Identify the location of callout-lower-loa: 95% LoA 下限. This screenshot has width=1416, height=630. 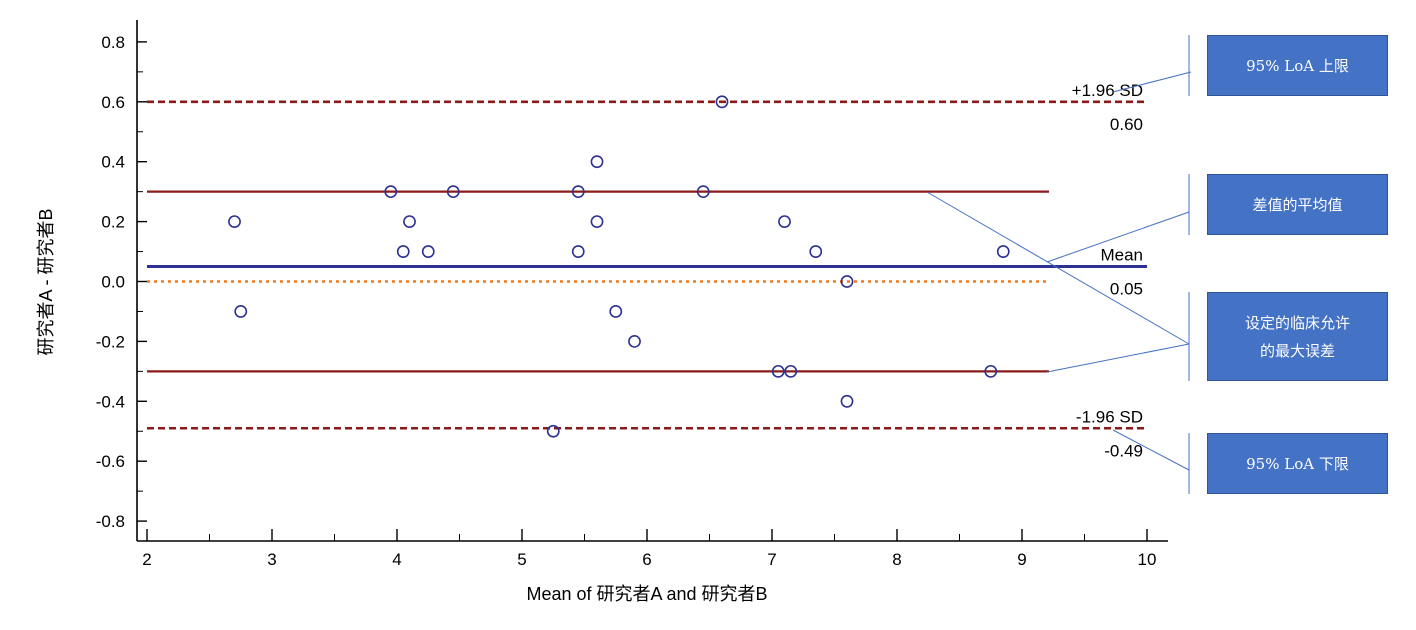
(1297, 463).